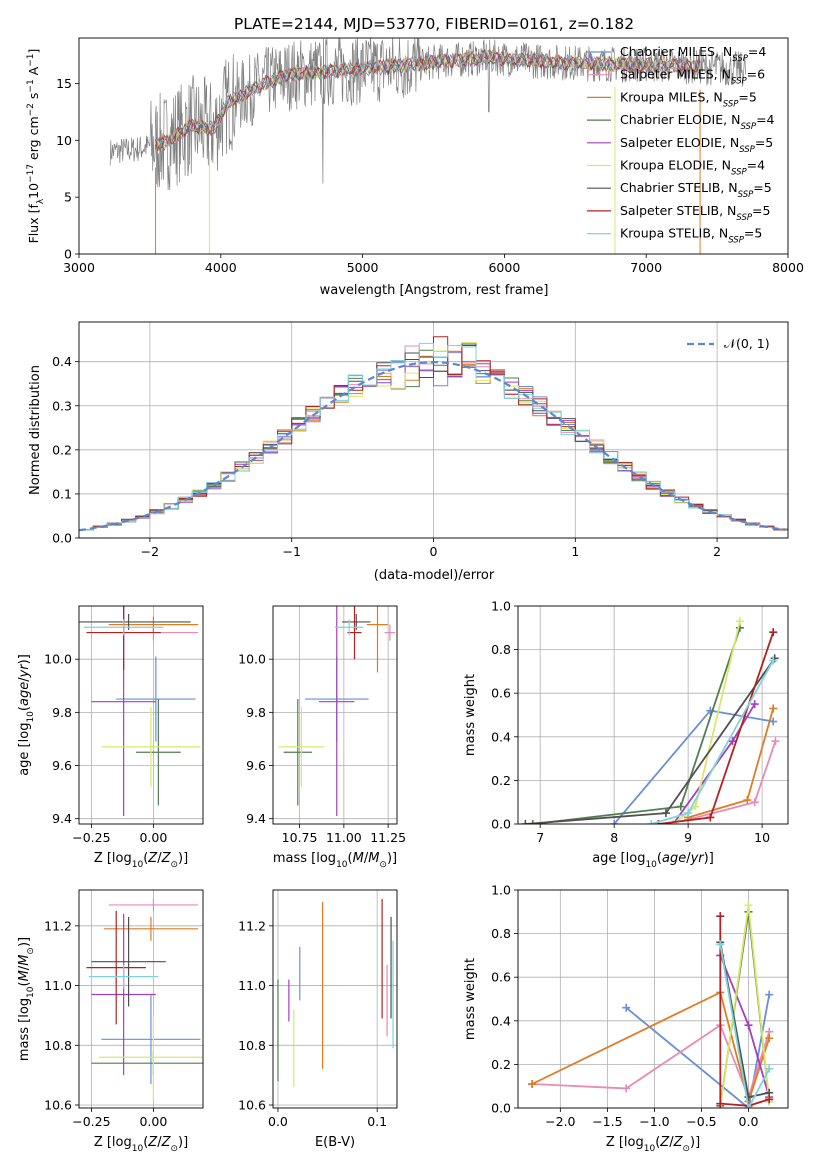 The image size is (819, 1170). I want to click on x-tick-label: −1.5, so click(607, 1121).